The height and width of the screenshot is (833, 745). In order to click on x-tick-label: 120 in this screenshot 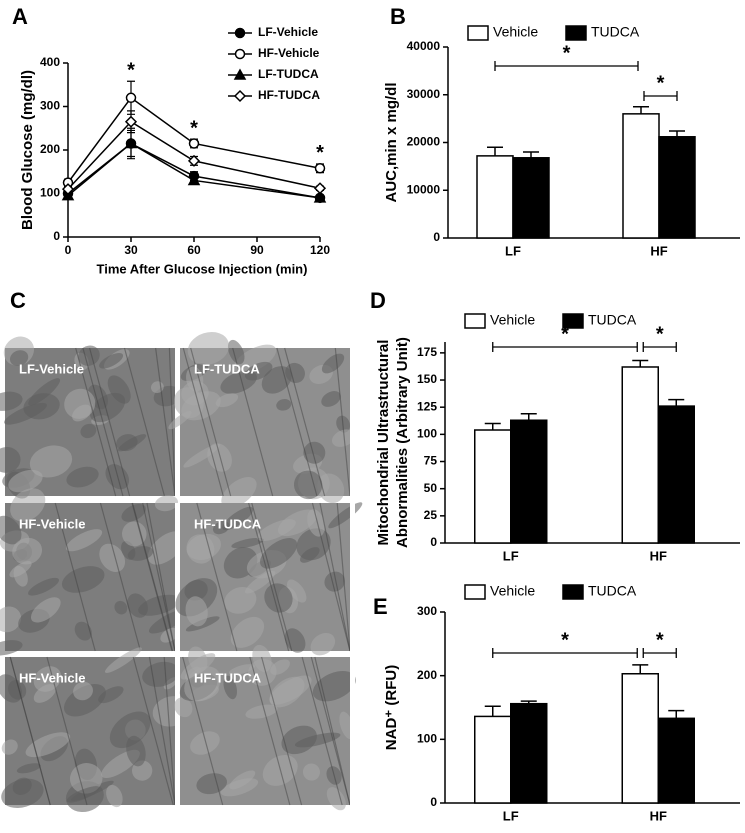, I will do `click(320, 250)`.